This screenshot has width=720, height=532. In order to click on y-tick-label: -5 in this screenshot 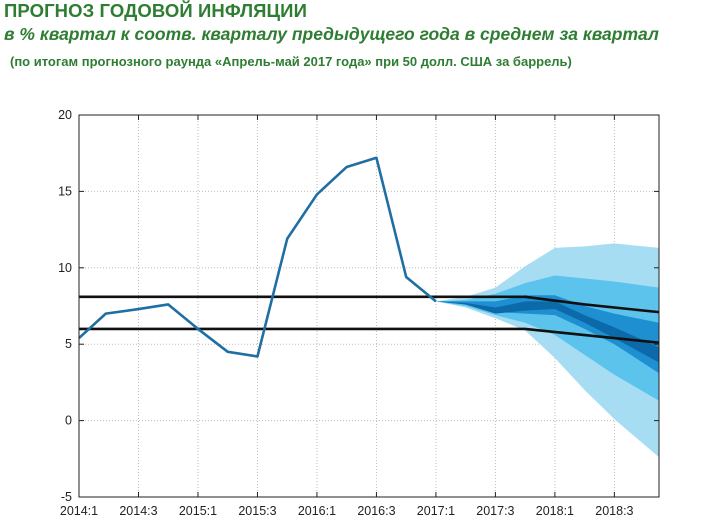, I will do `click(66, 497)`.